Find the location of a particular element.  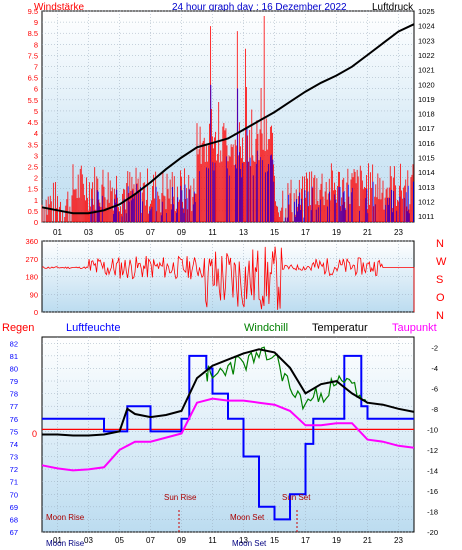

luftfeuchte-axis: 67 68 69 70 71 72 73 74 75 76 77 78 79 80 81 82 is located at coordinates (14, 438).